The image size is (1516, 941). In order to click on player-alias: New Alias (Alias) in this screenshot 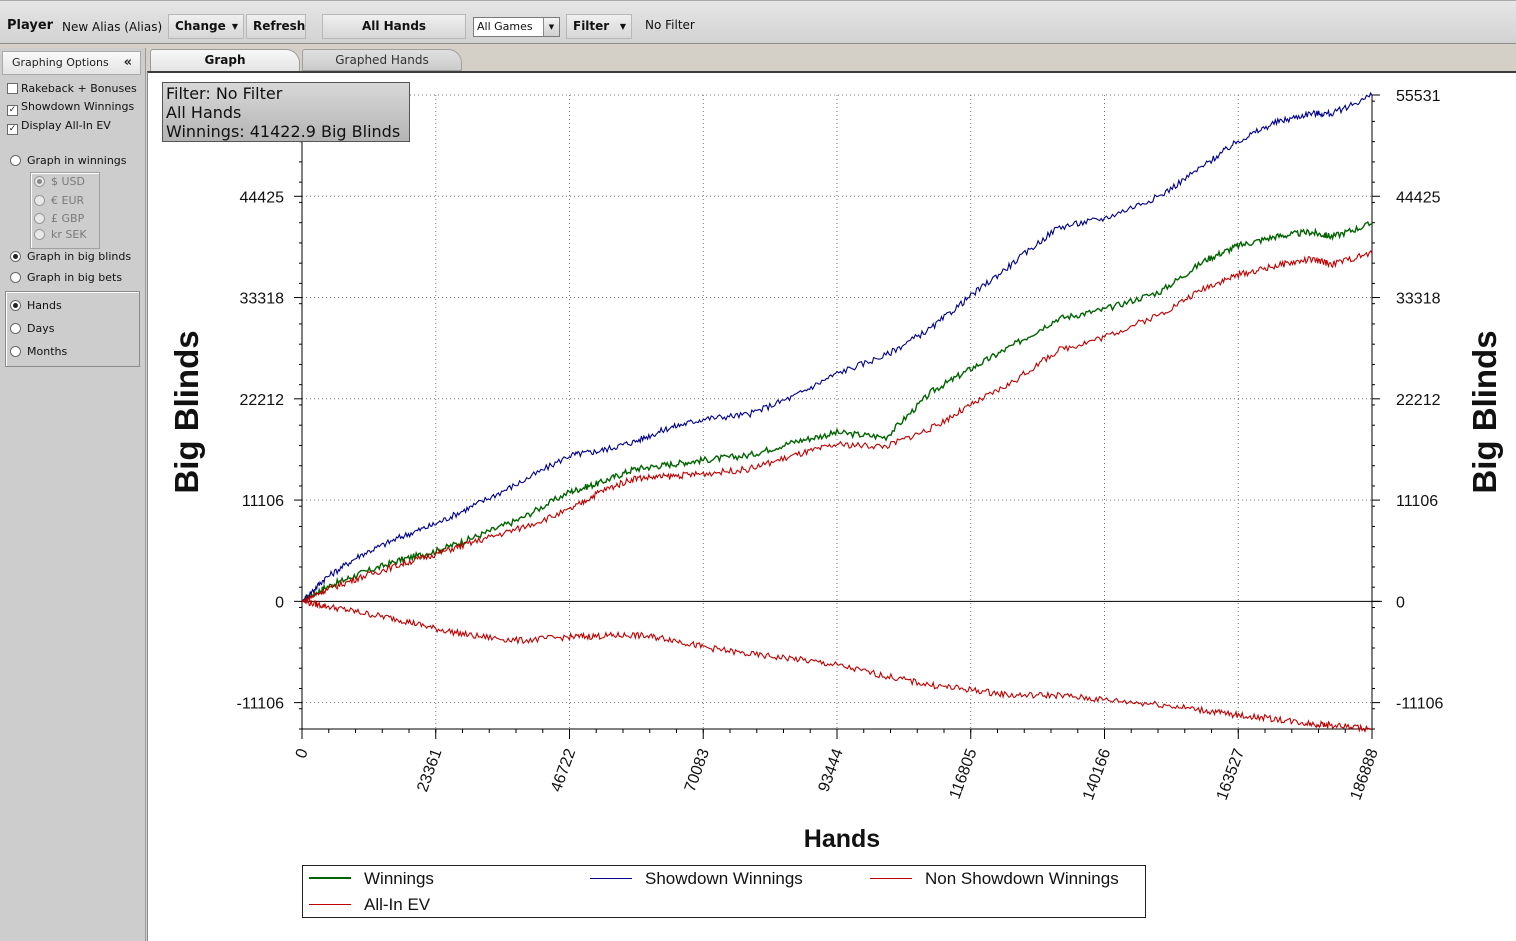, I will do `click(112, 27)`.